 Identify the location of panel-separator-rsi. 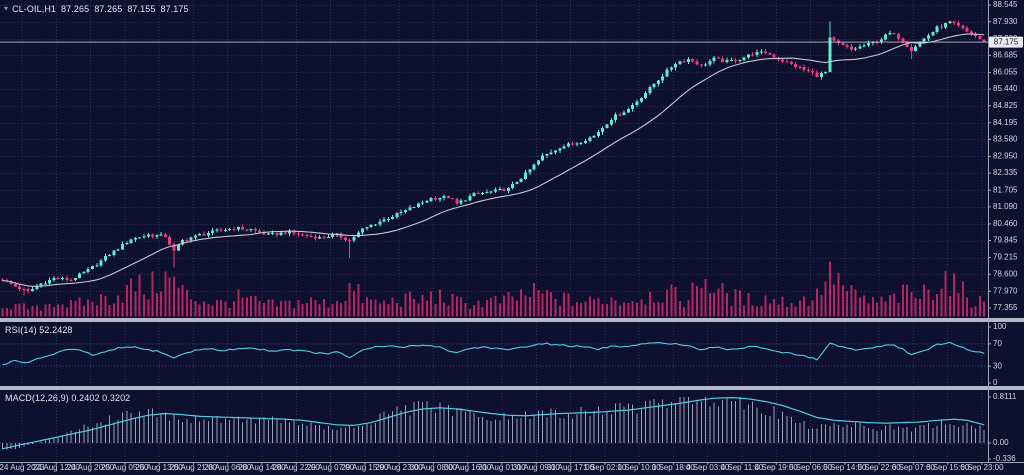
(512, 320).